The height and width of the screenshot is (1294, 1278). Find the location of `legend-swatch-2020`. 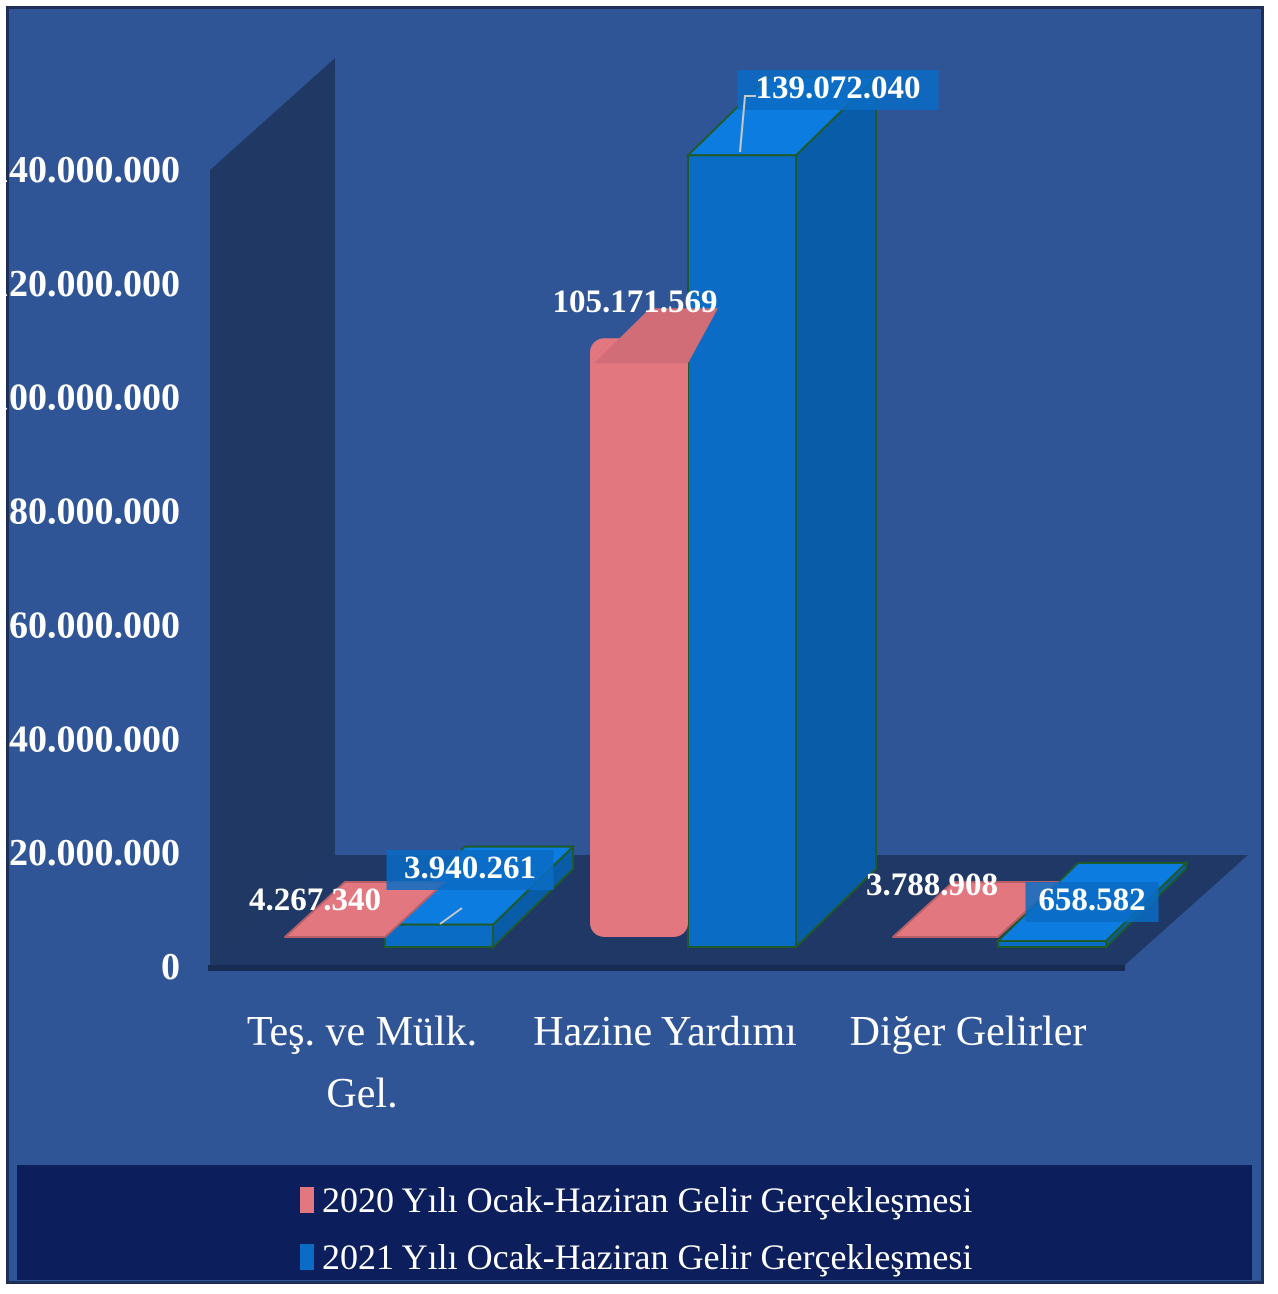

legend-swatch-2020 is located at coordinates (307, 1200).